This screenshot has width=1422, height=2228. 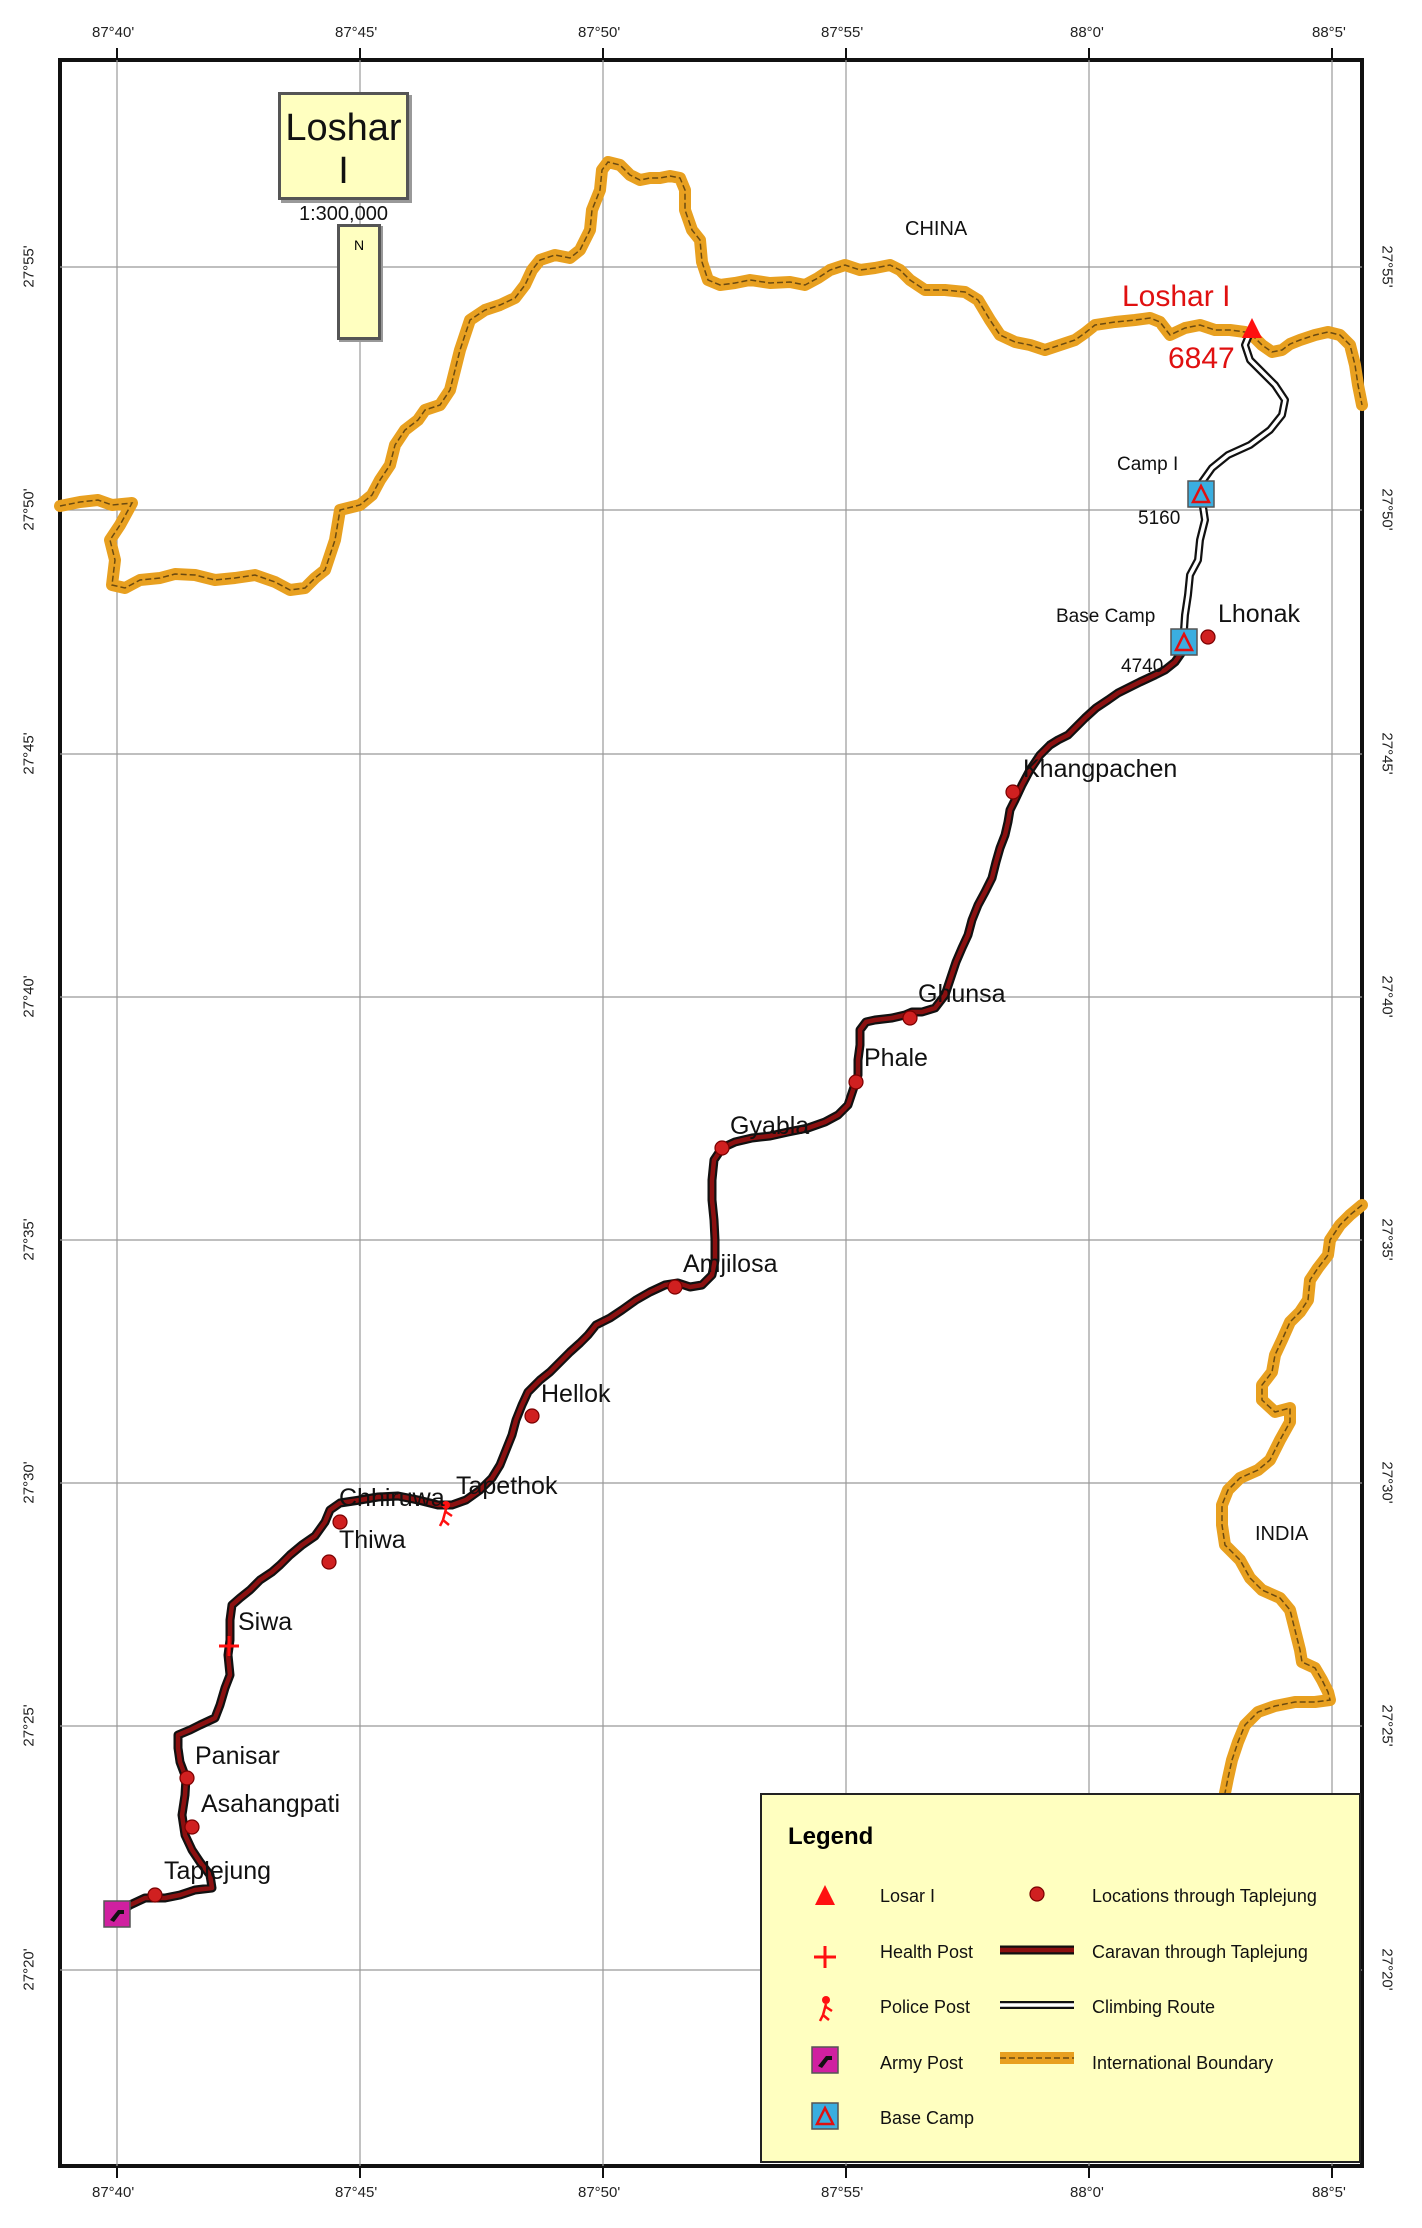 I want to click on legend-title: Legend, so click(x=831, y=1836).